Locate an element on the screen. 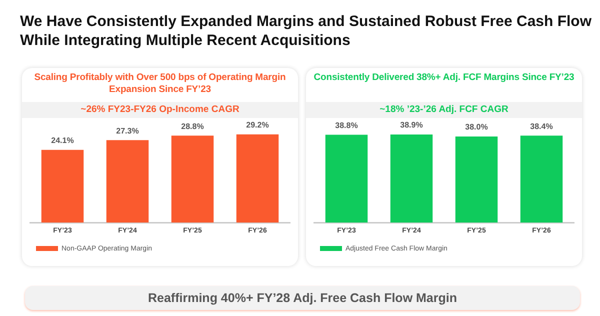 The image size is (600, 316). chart-subtitle: ~26% FY23-FY26 Op-Income CAGR is located at coordinates (160, 110).